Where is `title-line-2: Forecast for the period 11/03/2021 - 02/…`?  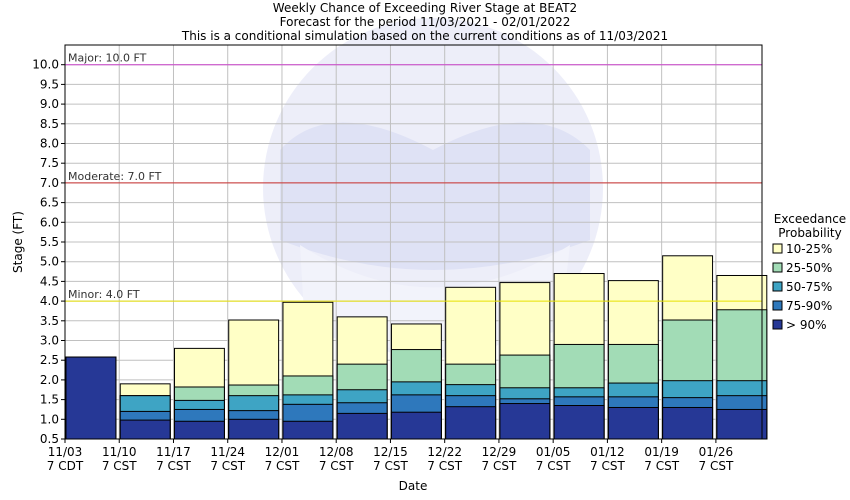
title-line-2: Forecast for the period 11/03/2021 - 02/… is located at coordinates (425, 22).